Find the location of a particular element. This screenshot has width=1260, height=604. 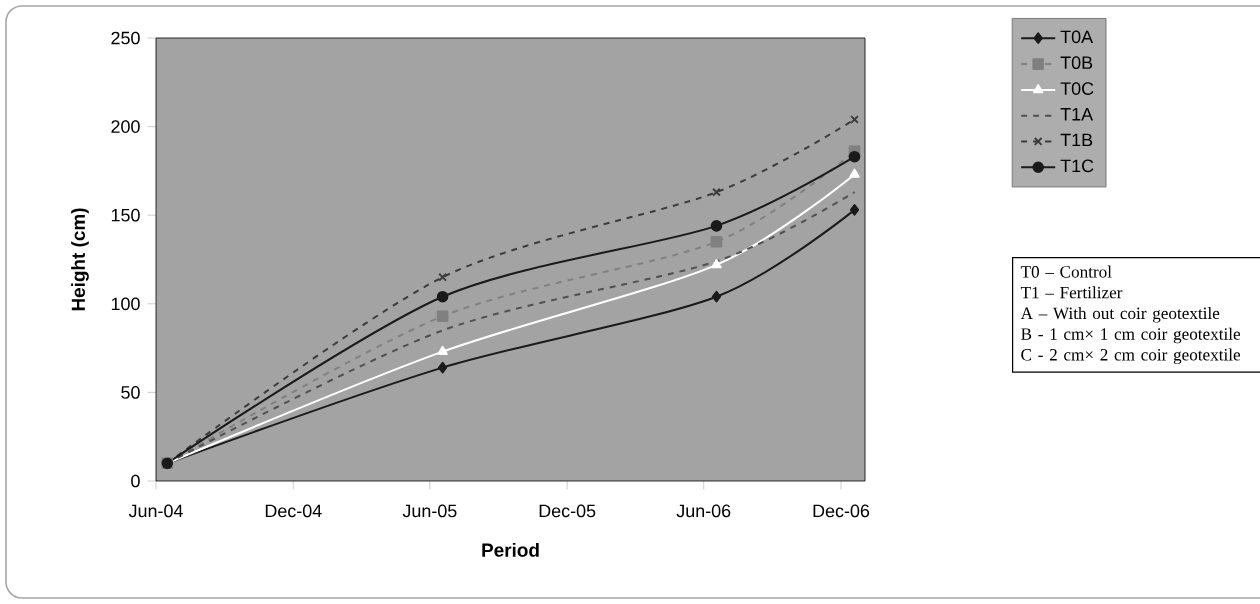

text: C - 2 cm× 2 cm coir geotextile is located at coordinates (1131, 356).